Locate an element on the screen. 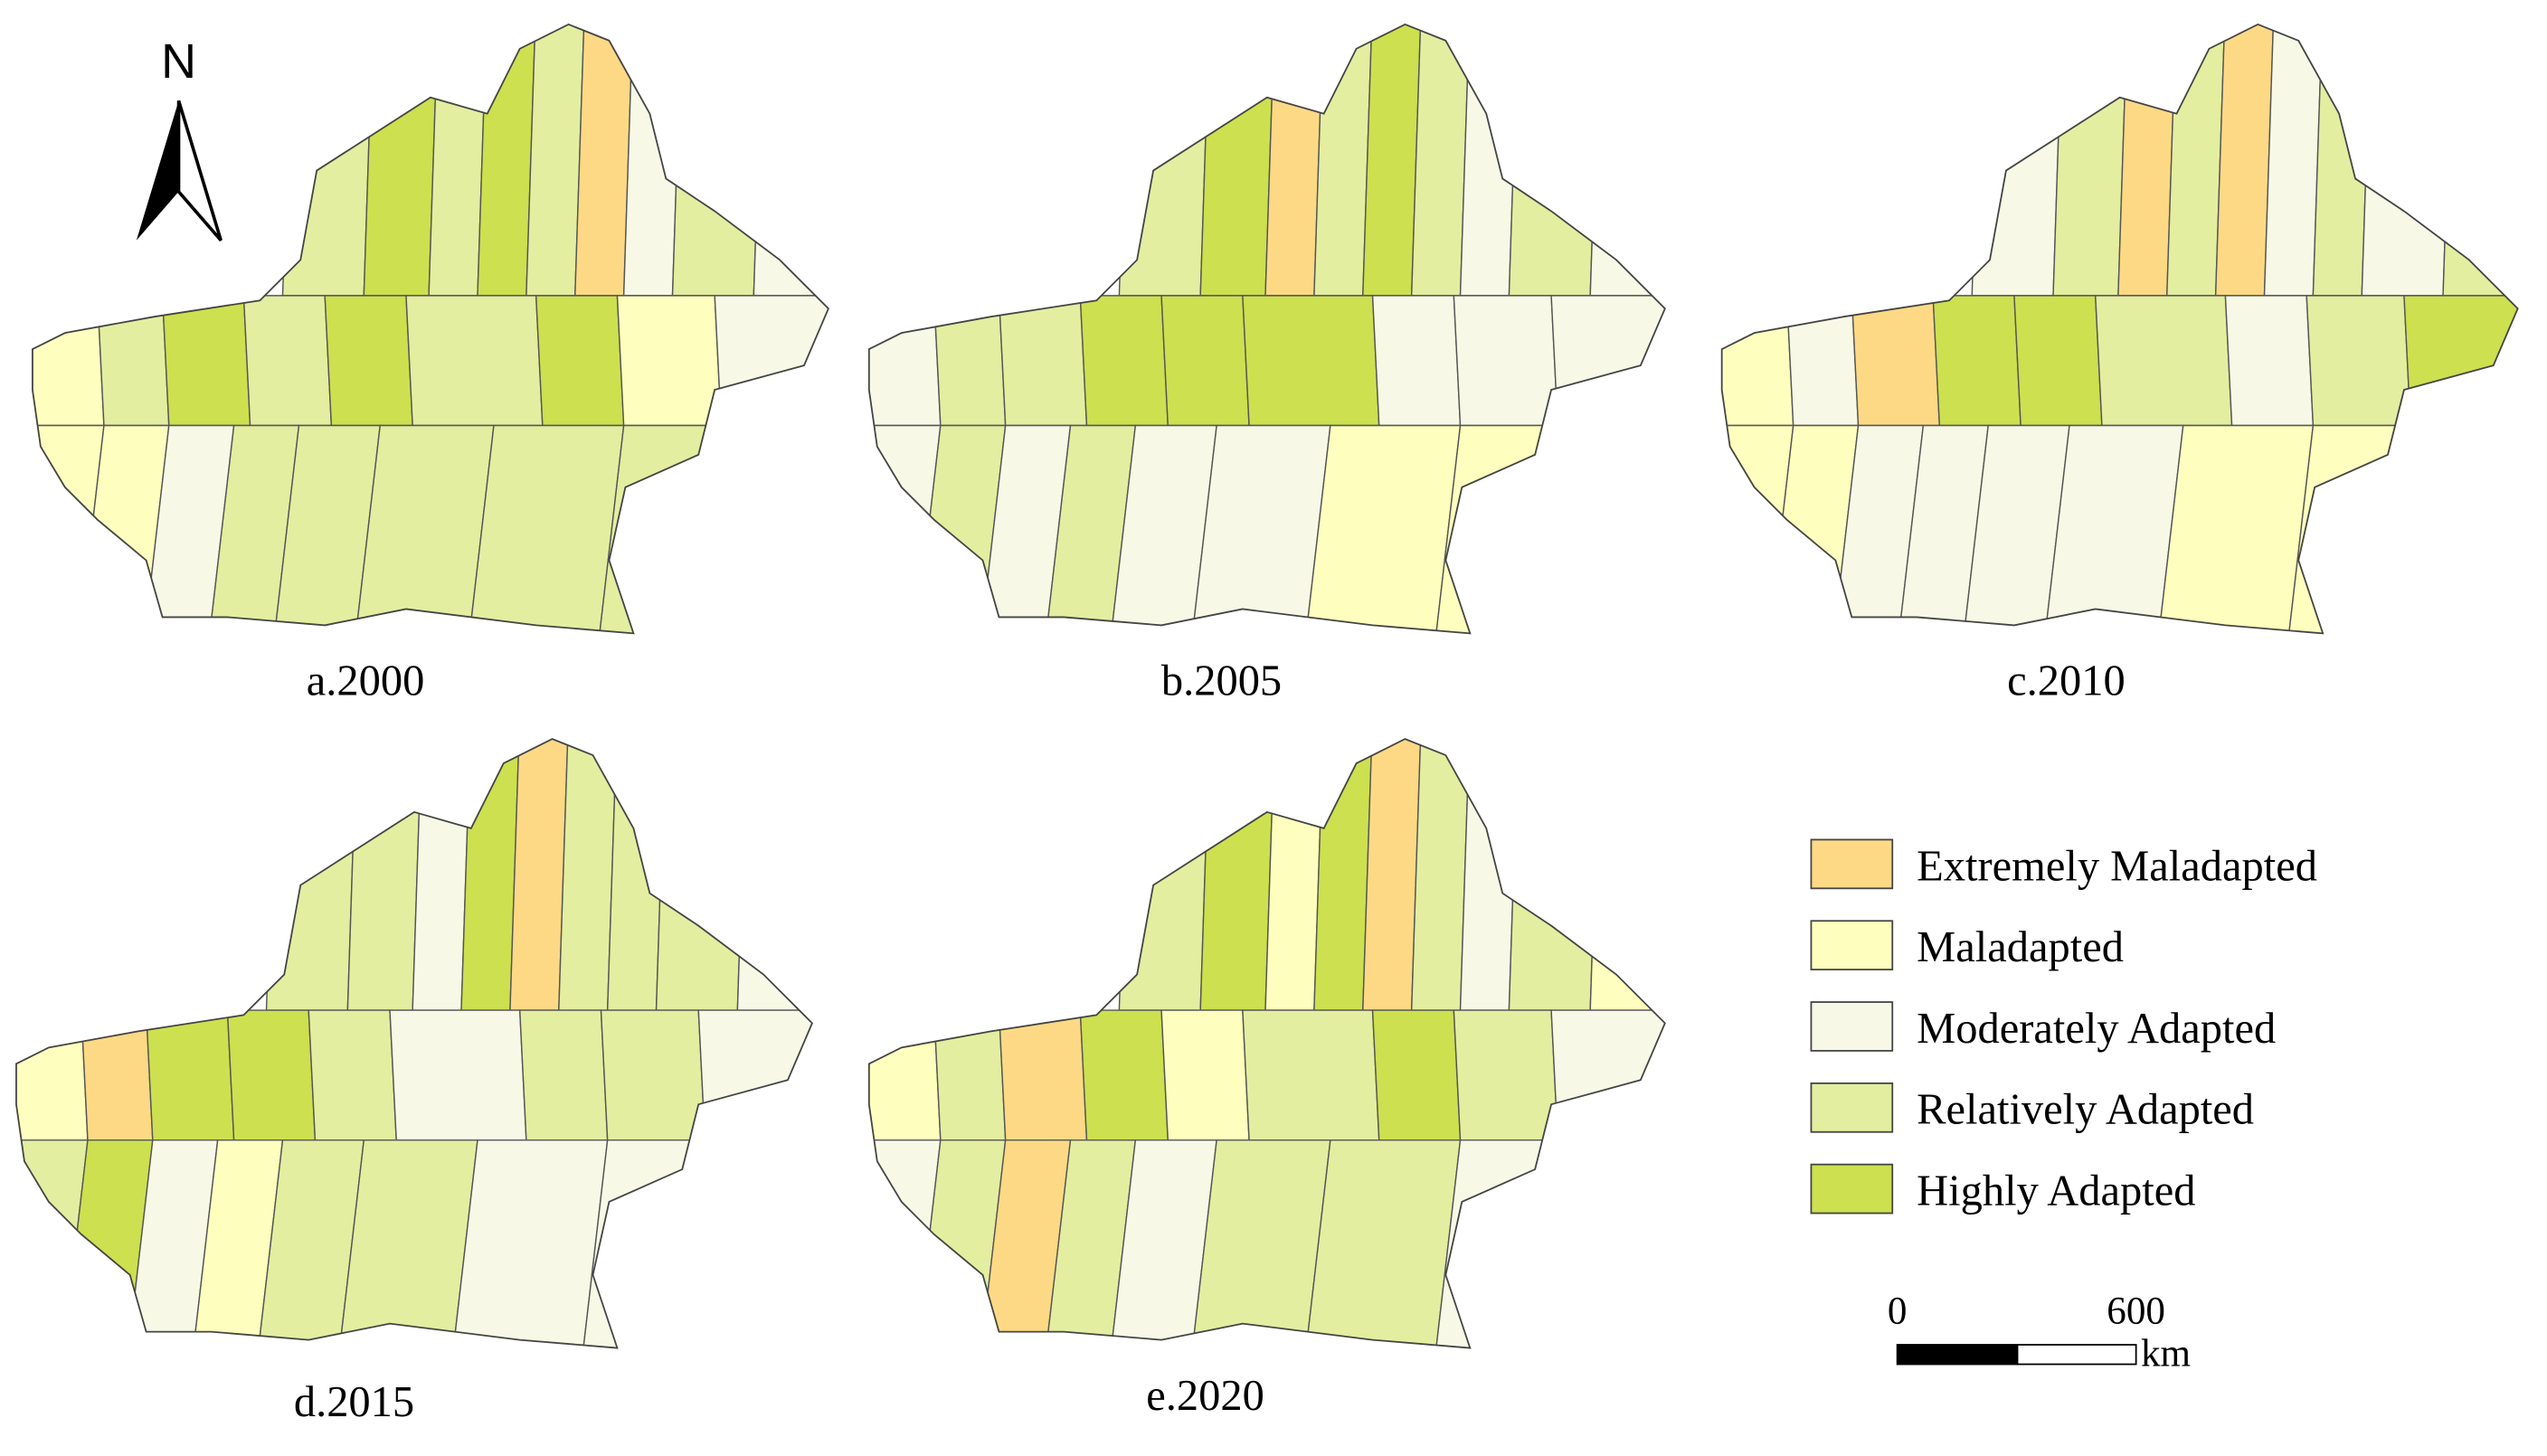 Image resolution: width=2547 pixels, height=1456 pixels. panel-label: b.2005 is located at coordinates (1221, 681).